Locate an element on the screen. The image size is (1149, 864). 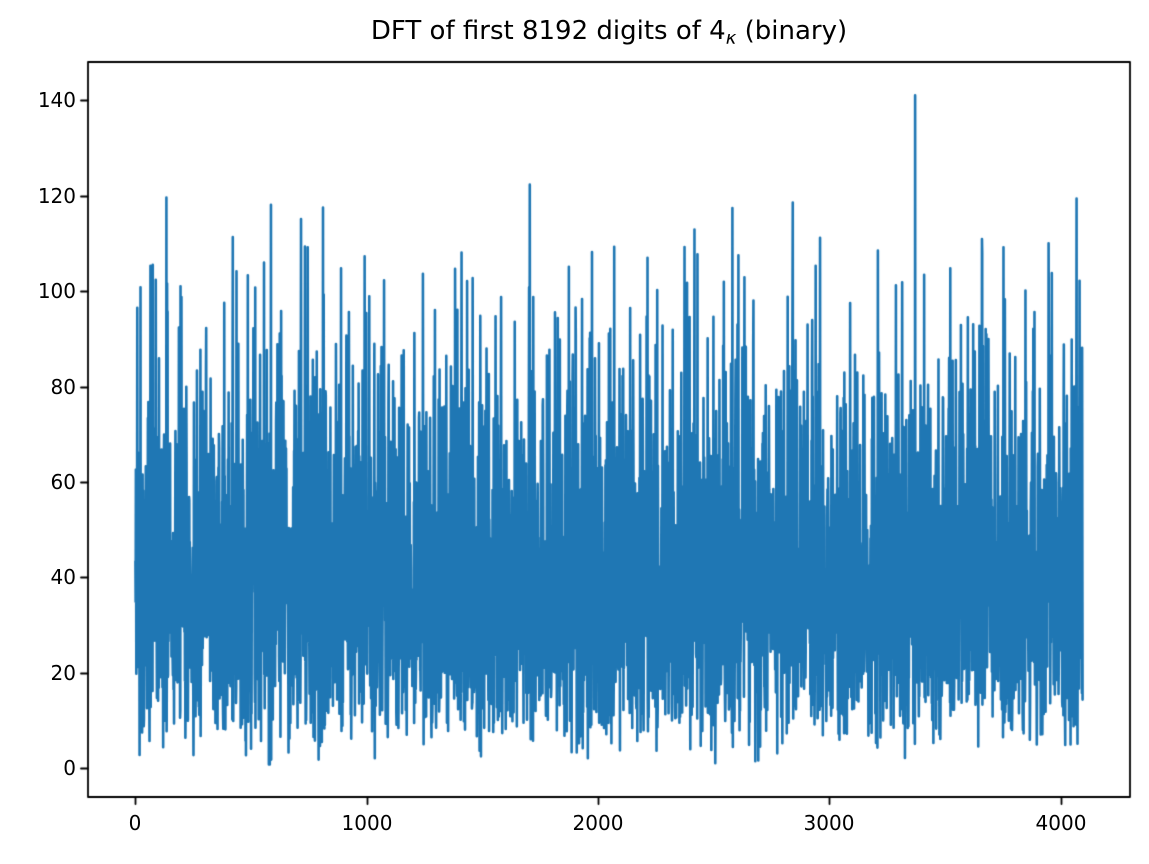
y-tick-label: 120 is located at coordinates (56, 196).